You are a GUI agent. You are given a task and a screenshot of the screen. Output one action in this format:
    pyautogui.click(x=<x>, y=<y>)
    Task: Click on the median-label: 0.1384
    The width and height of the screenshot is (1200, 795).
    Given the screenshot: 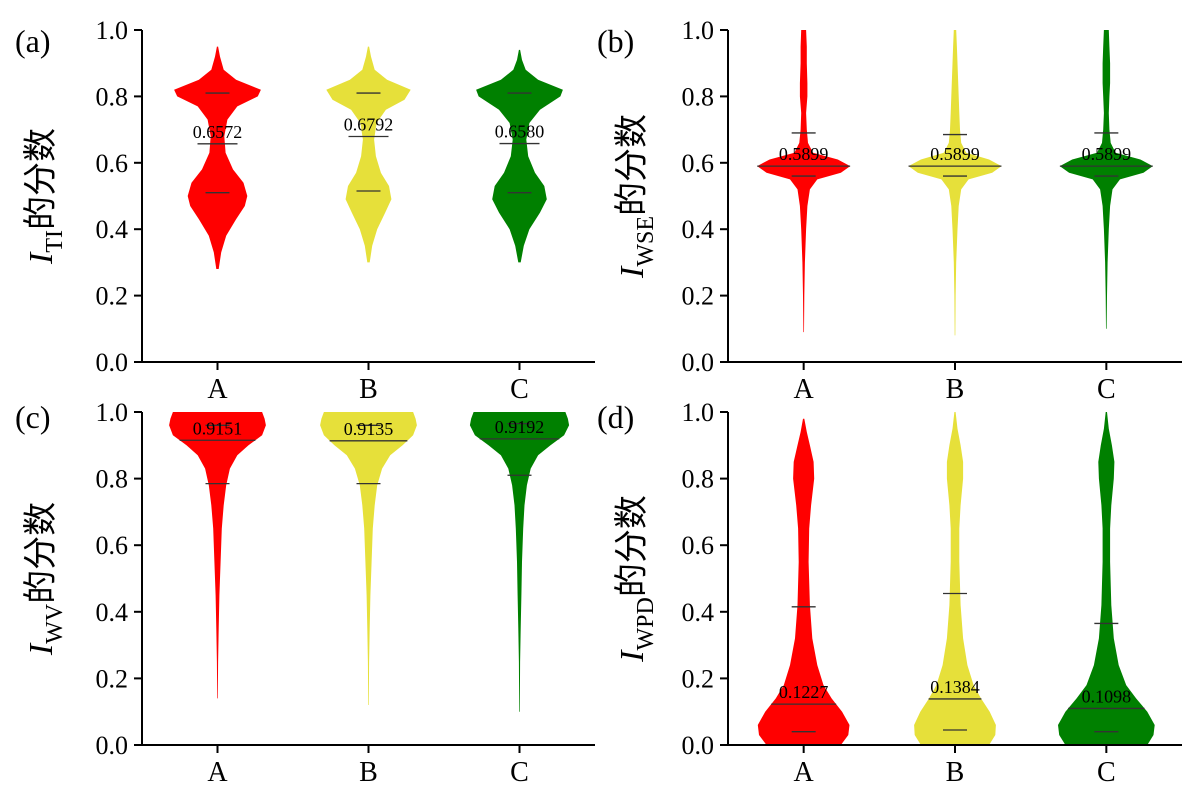 What is the action you would take?
    pyautogui.click(x=955, y=687)
    